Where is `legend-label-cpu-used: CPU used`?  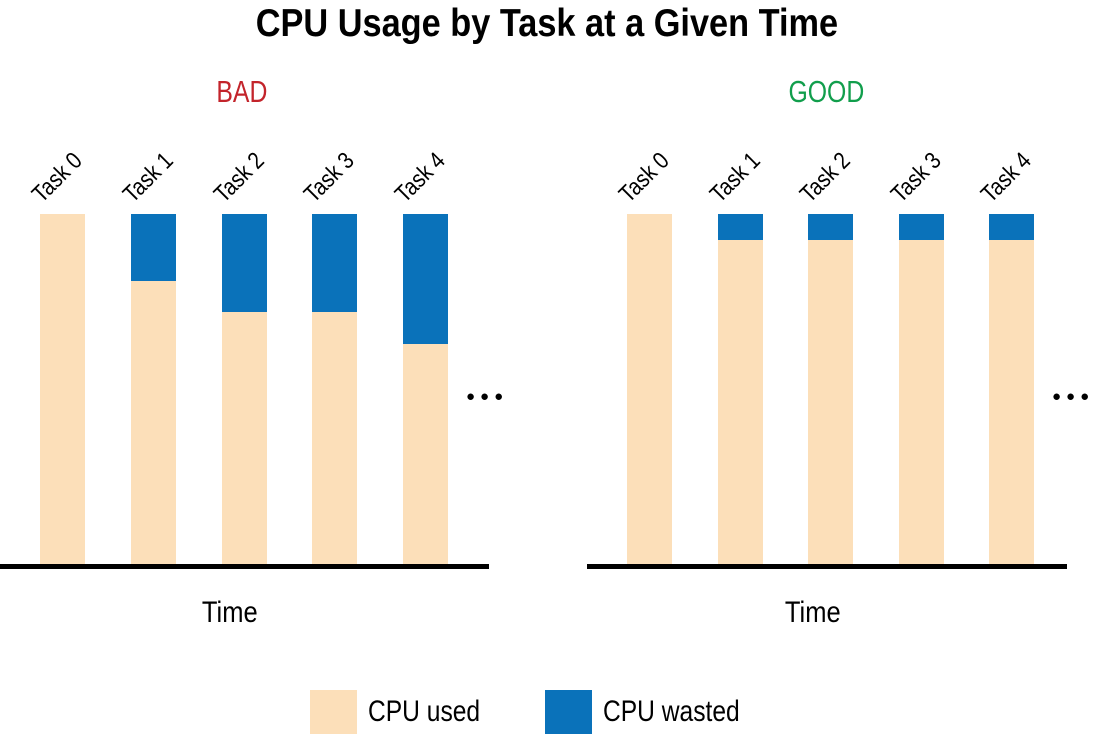 legend-label-cpu-used: CPU used is located at coordinates (424, 711).